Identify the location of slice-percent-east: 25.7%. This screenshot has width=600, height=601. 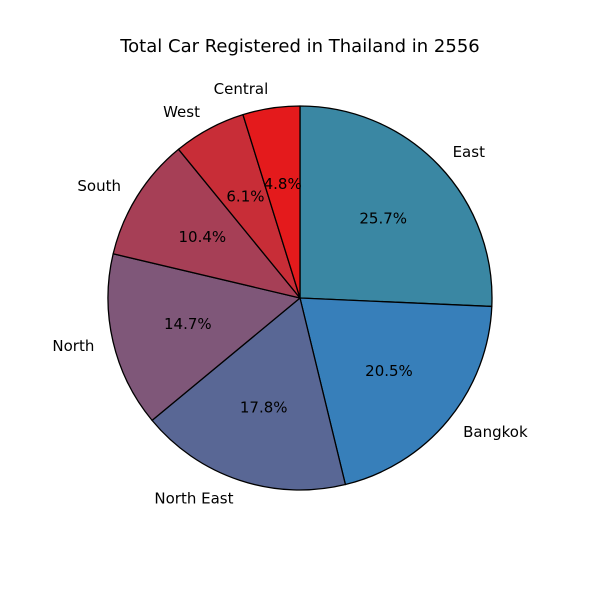
(383, 218).